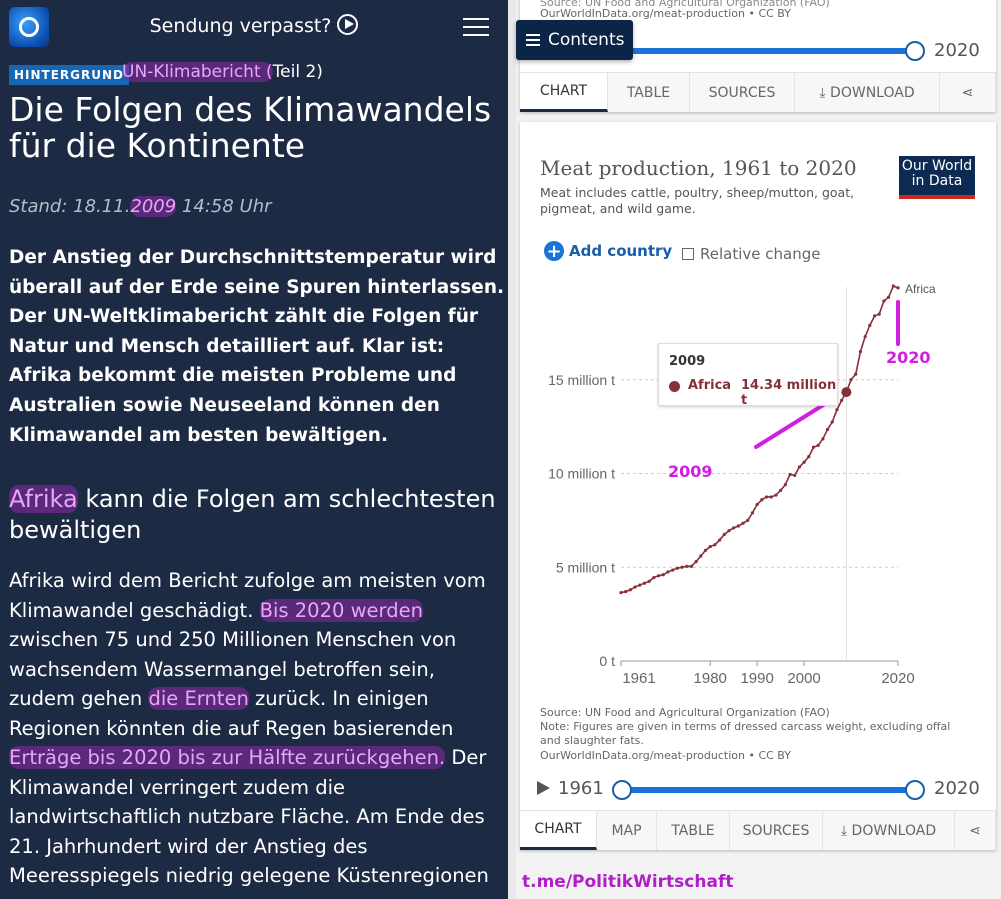 The height and width of the screenshot is (899, 1001). Describe the element at coordinates (543, 788) in the screenshot. I see `play-icon` at that location.